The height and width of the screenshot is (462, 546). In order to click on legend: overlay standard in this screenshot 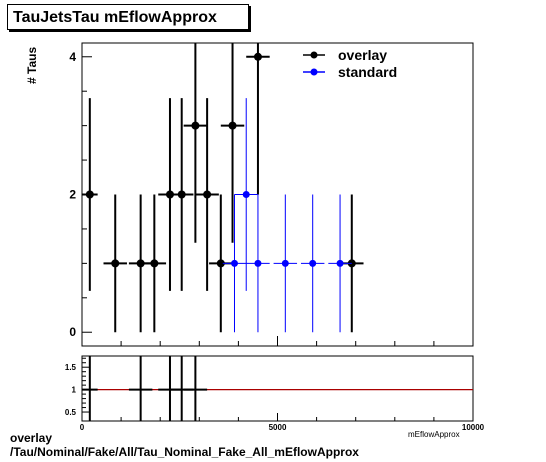, I will do `click(350, 63)`.